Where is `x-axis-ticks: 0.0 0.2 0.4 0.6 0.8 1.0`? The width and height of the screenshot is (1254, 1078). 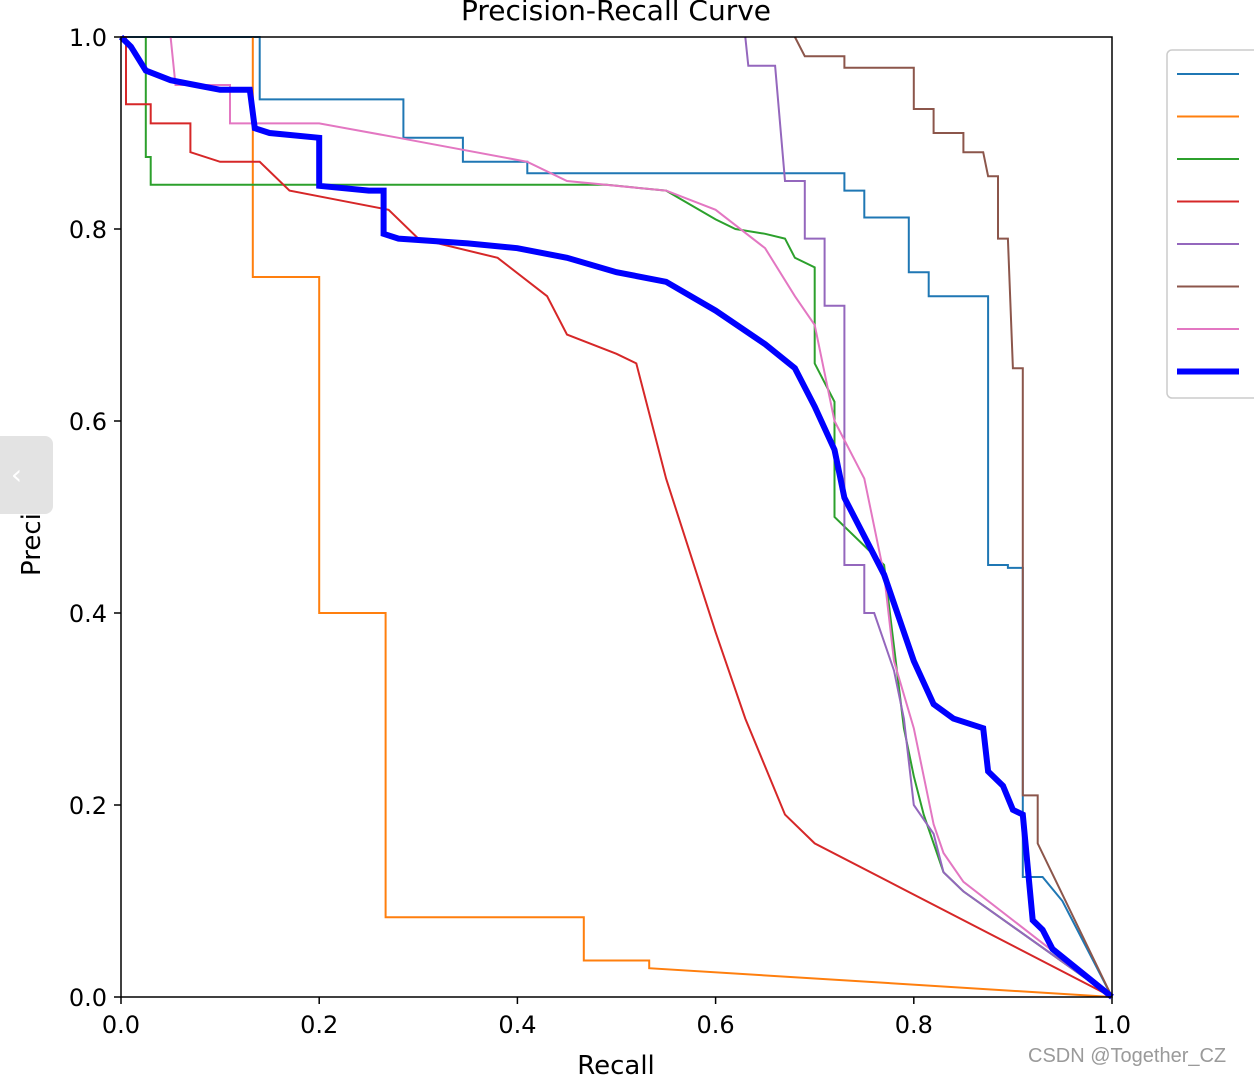 x-axis-ticks: 0.0 0.2 0.4 0.6 0.8 1.0 is located at coordinates (616, 1018).